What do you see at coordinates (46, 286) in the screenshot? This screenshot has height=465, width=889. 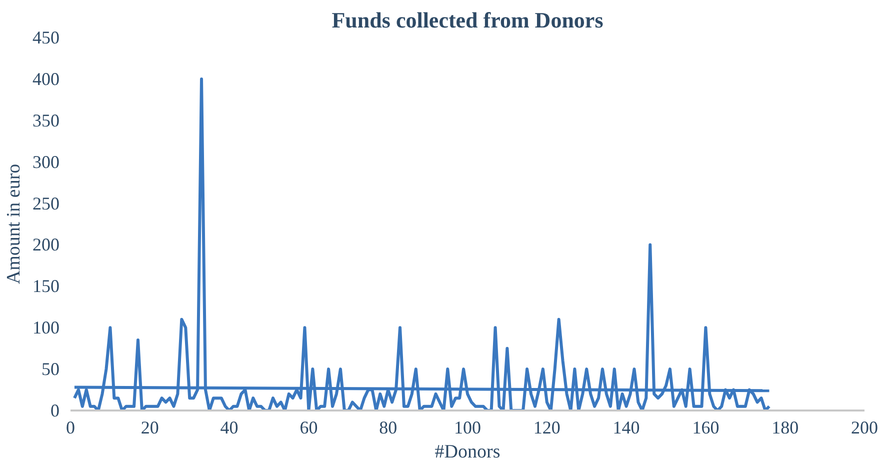 I see `y-tick-label: 150` at bounding box center [46, 286].